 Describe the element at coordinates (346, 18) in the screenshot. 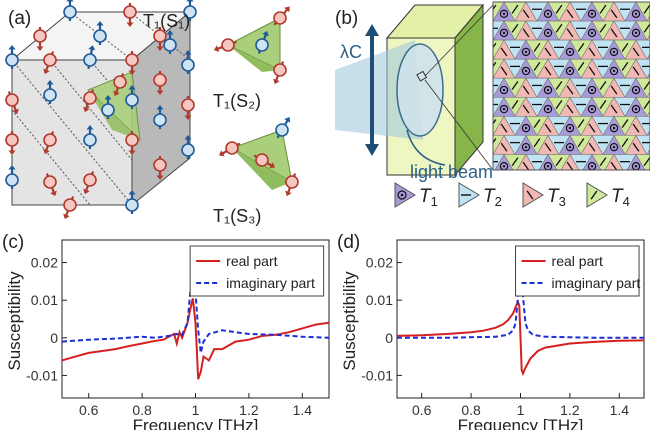

I see `panel-b-label: (b)` at that location.